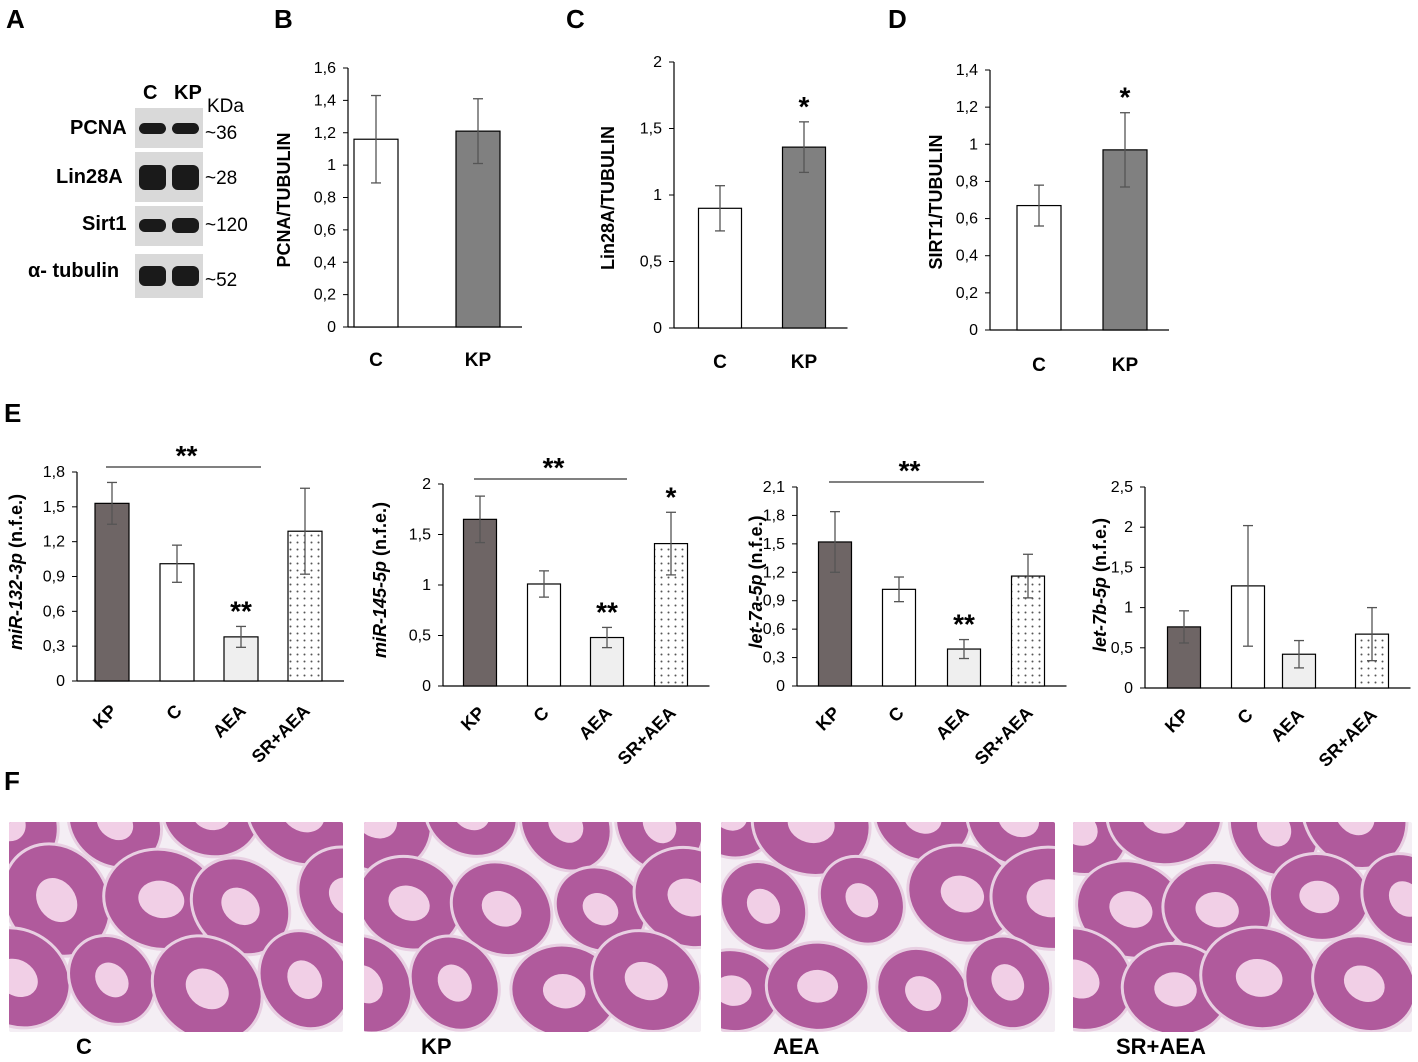 This screenshot has width=1418, height=1062. I want to click on y-tick-label: 0,5, so click(651, 262).